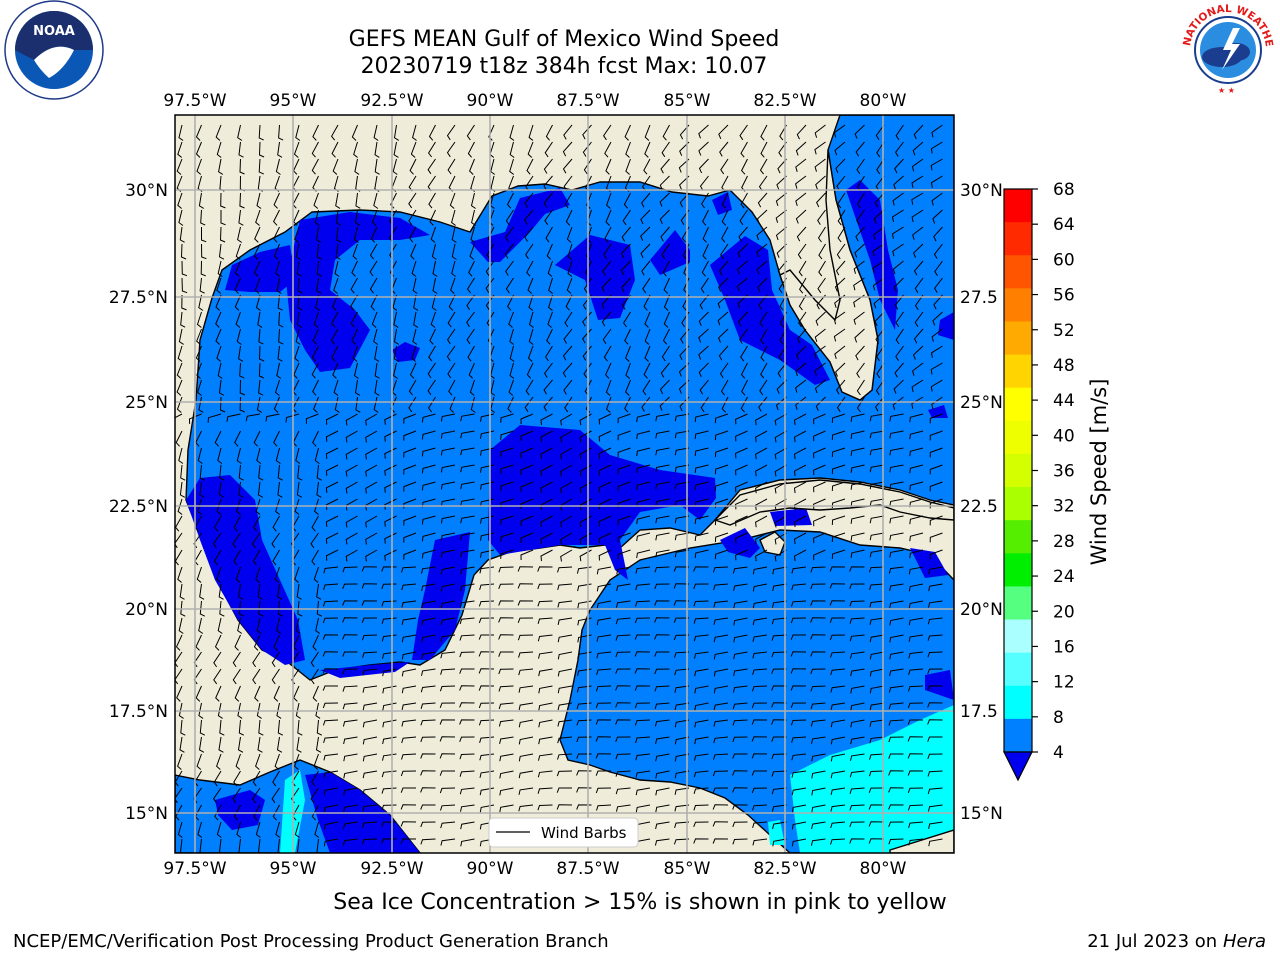  I want to click on lat-label-left: 22.5°N, so click(138, 507).